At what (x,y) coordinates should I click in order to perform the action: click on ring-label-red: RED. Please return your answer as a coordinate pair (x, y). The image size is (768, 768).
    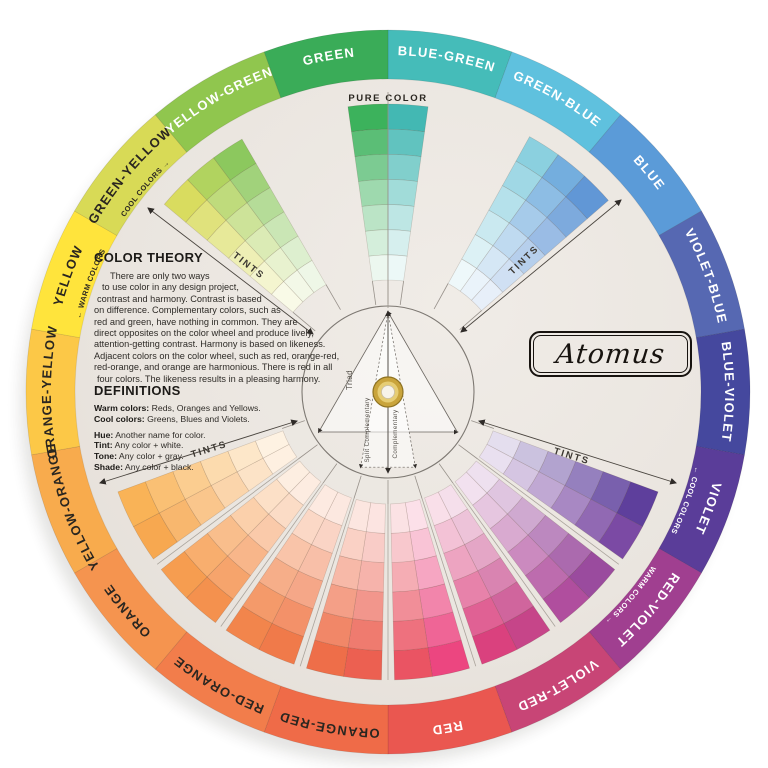
    Looking at the image, I should click on (447, 728).